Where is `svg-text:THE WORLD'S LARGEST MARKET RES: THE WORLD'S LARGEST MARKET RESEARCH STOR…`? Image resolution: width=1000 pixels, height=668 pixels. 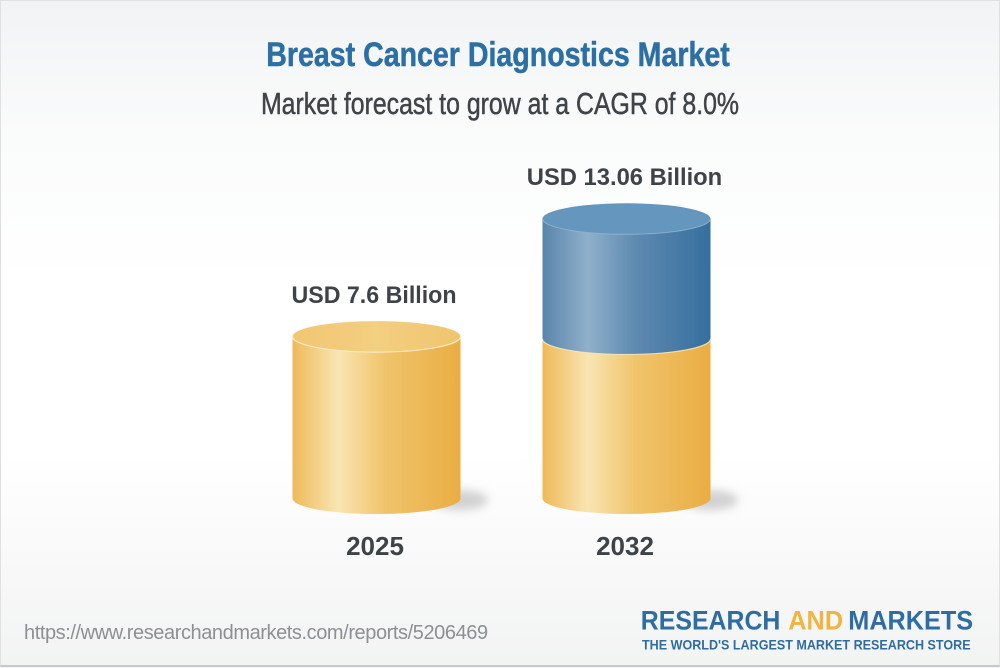
svg-text:THE WORLD'S LARGEST MARKET RES: THE WORLD'S LARGEST MARKET RESEARCH STOR… is located at coordinates (806, 644).